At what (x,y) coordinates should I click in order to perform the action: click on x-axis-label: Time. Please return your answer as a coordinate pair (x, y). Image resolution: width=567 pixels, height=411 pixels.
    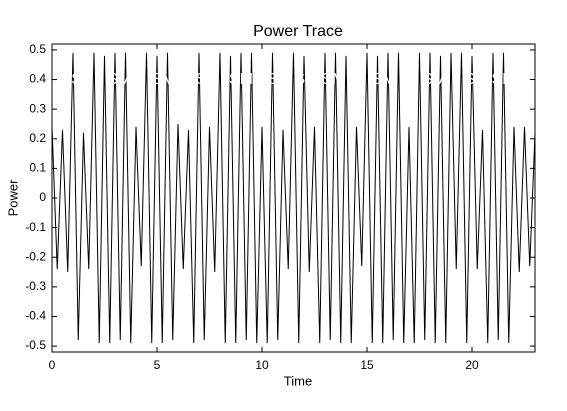
    Looking at the image, I should click on (298, 380).